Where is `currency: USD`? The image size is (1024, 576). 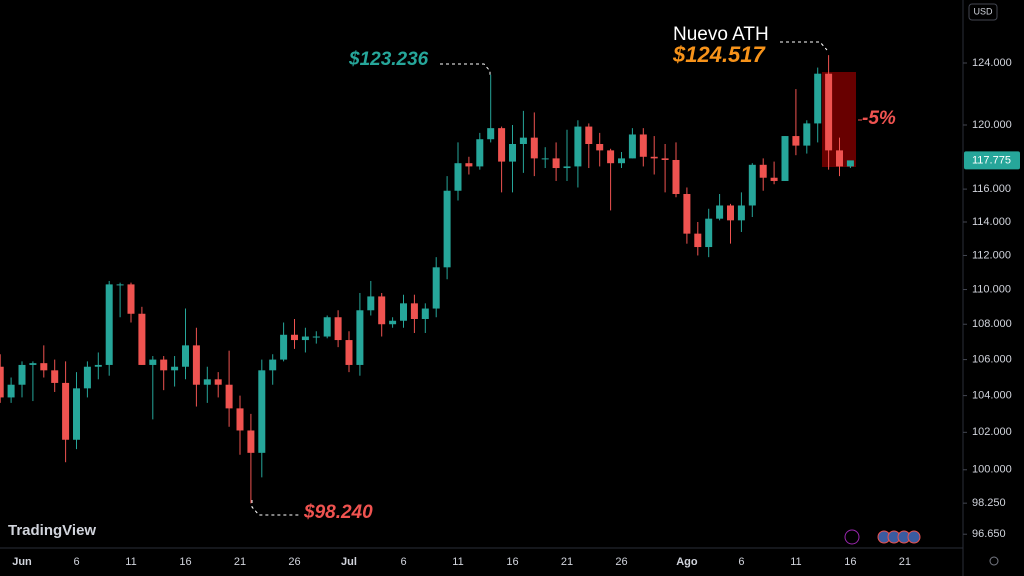 currency: USD is located at coordinates (983, 11).